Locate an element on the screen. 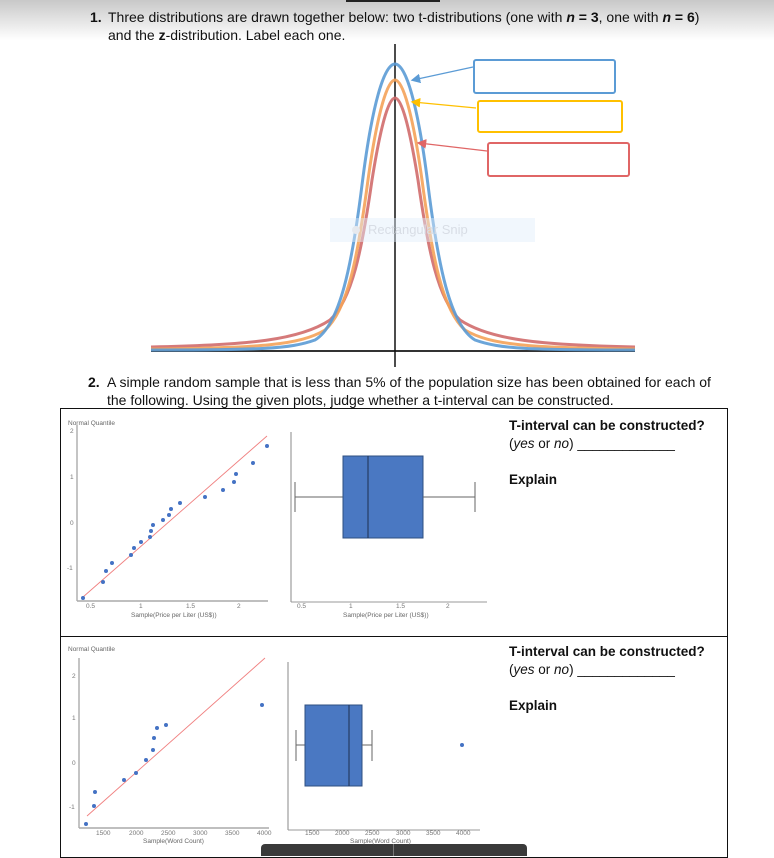 The width and height of the screenshot is (774, 858). question-1-paren: ) is located at coordinates (697, 17).